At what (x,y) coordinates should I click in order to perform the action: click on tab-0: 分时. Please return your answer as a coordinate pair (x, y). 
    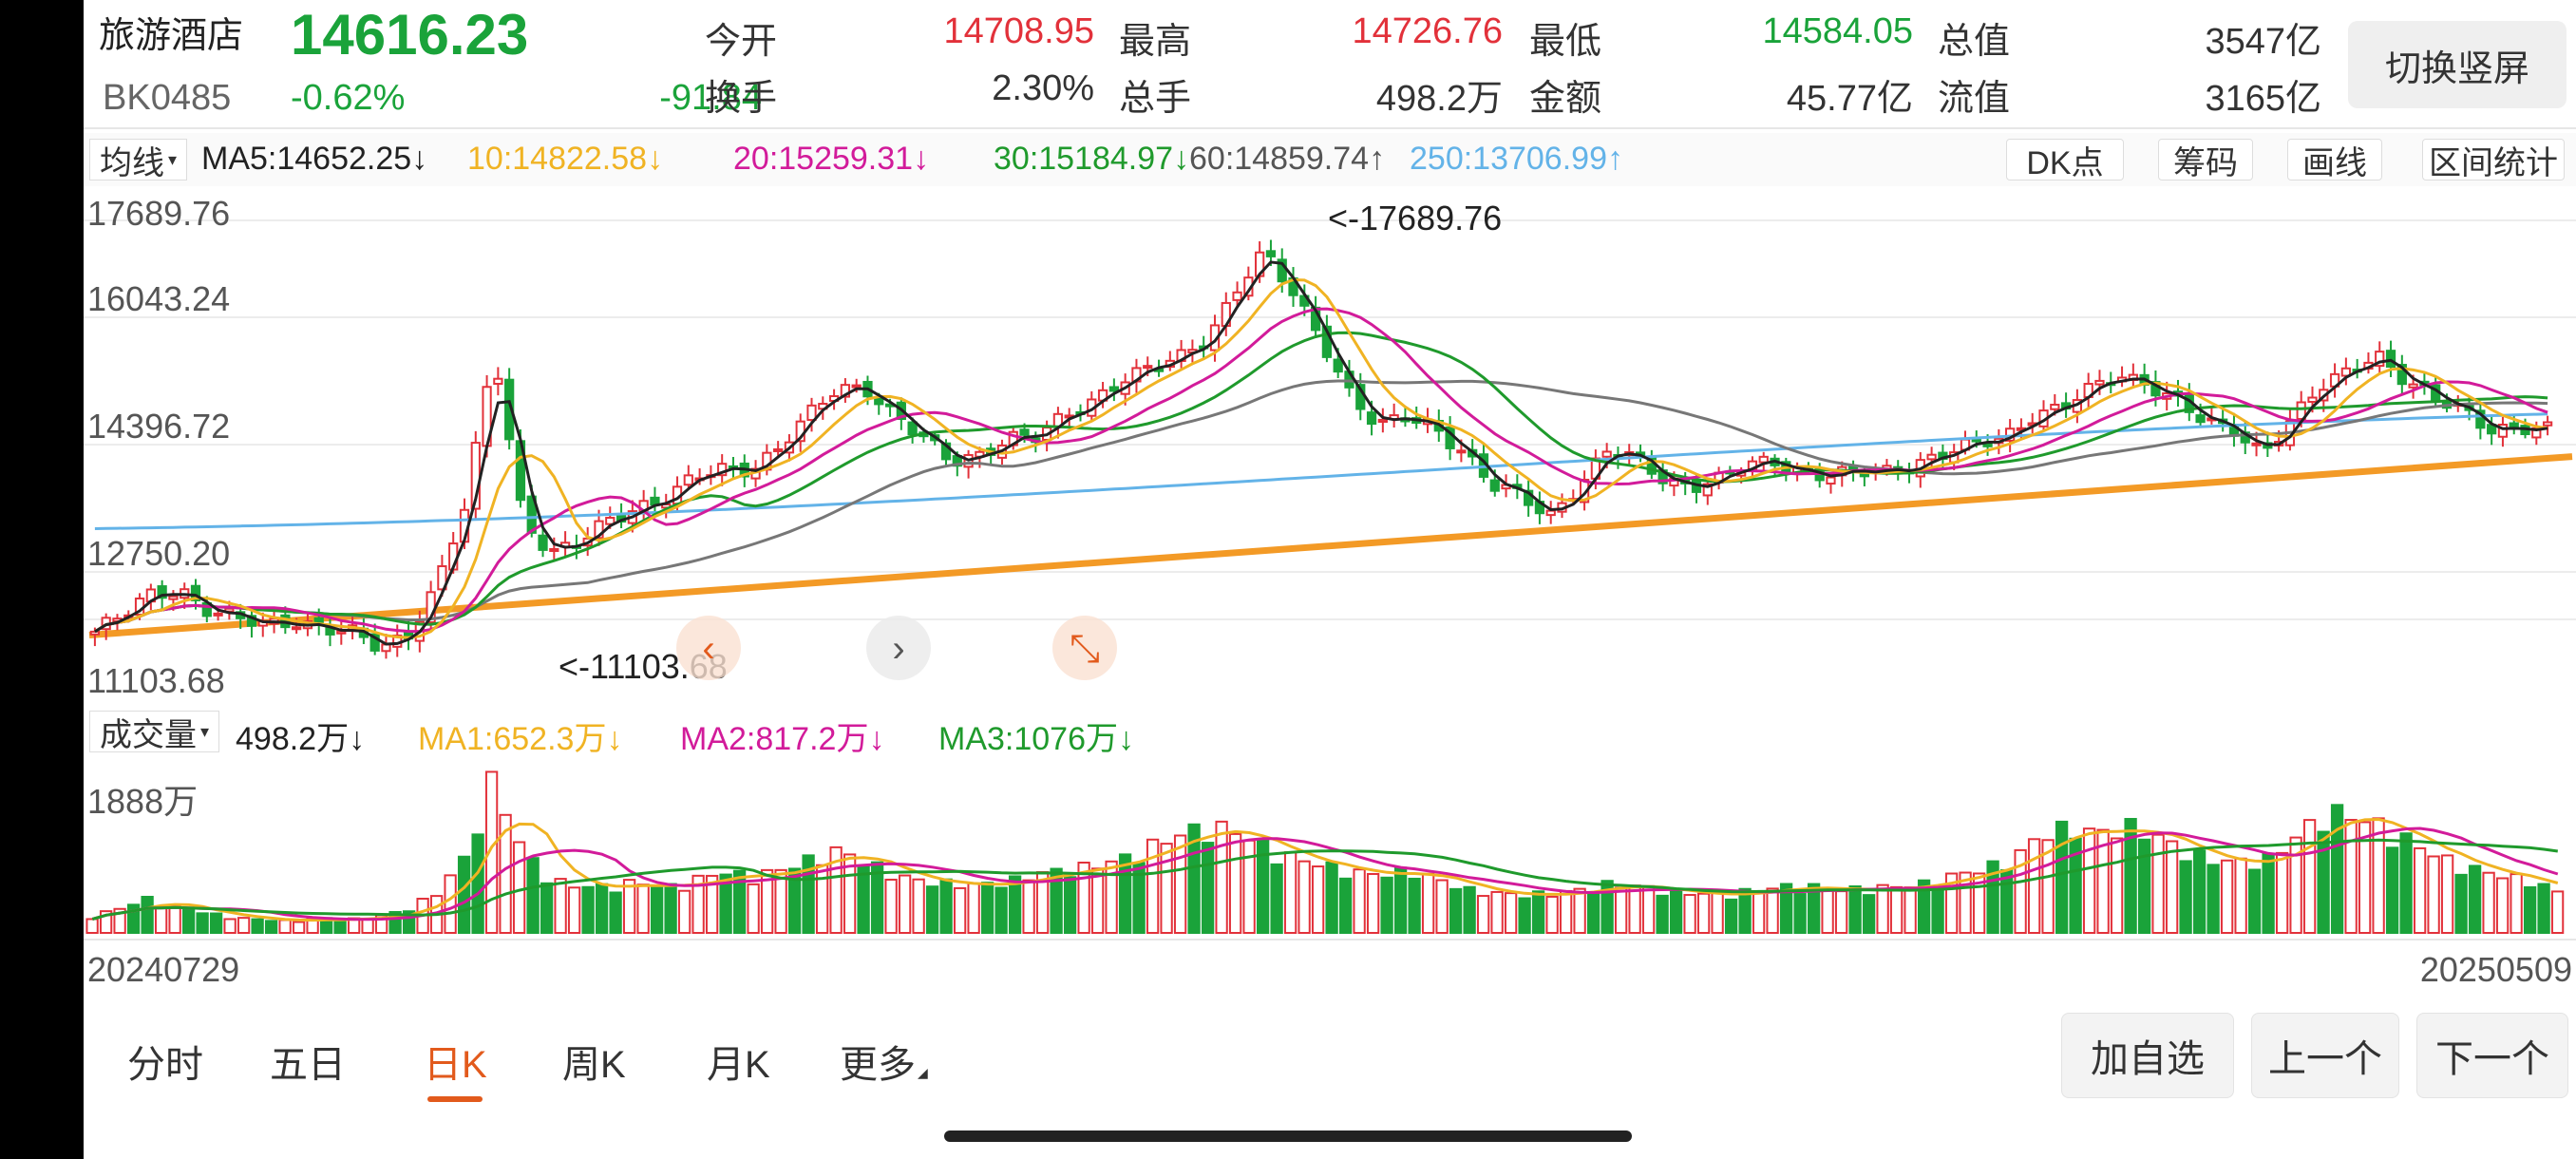
    Looking at the image, I should click on (165, 1065).